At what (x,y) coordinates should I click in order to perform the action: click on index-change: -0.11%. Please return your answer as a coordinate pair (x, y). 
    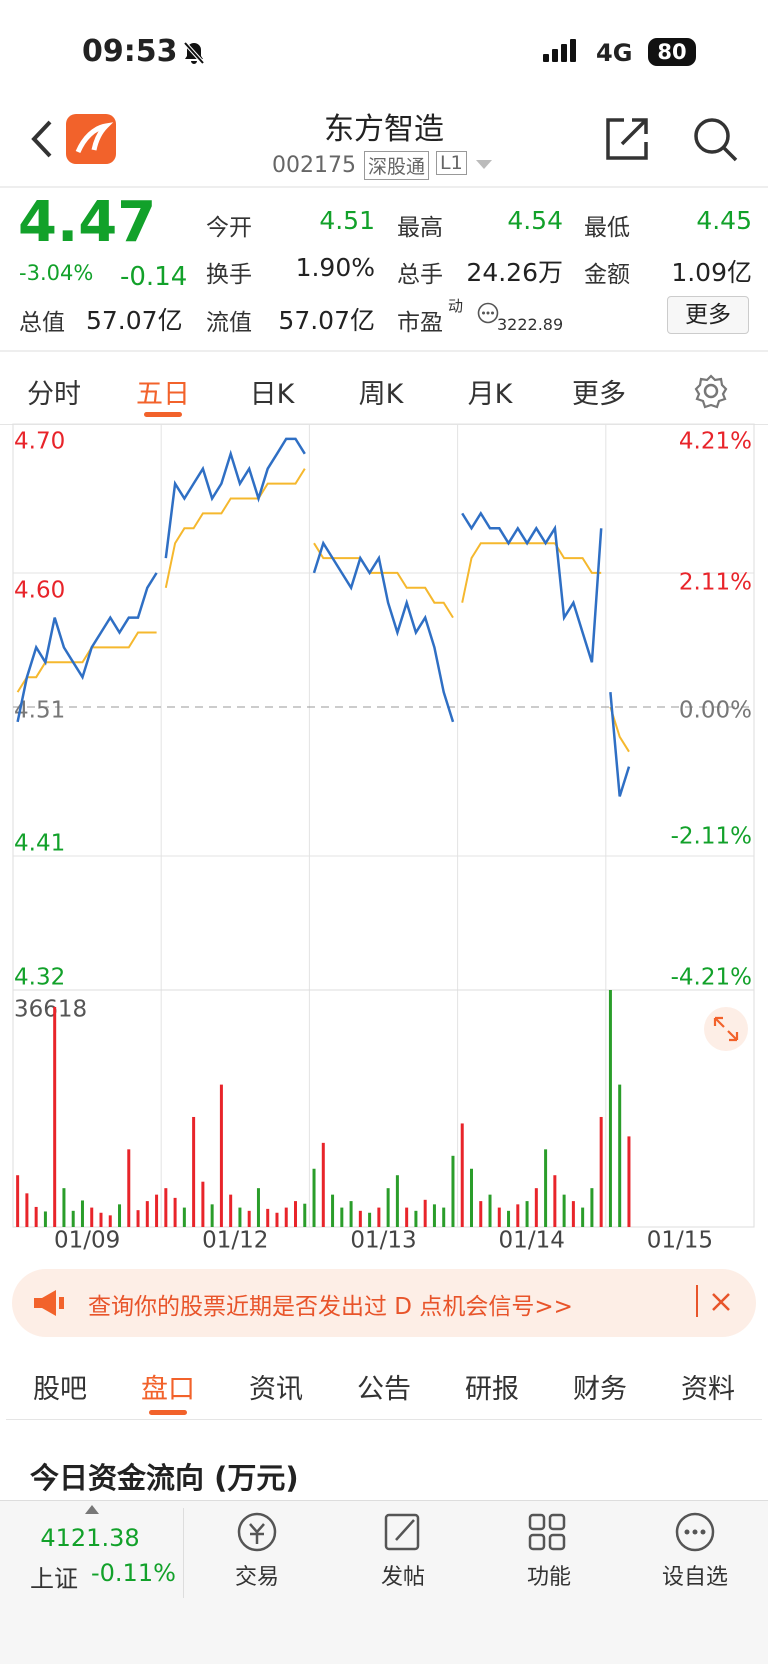
    Looking at the image, I should click on (133, 1573).